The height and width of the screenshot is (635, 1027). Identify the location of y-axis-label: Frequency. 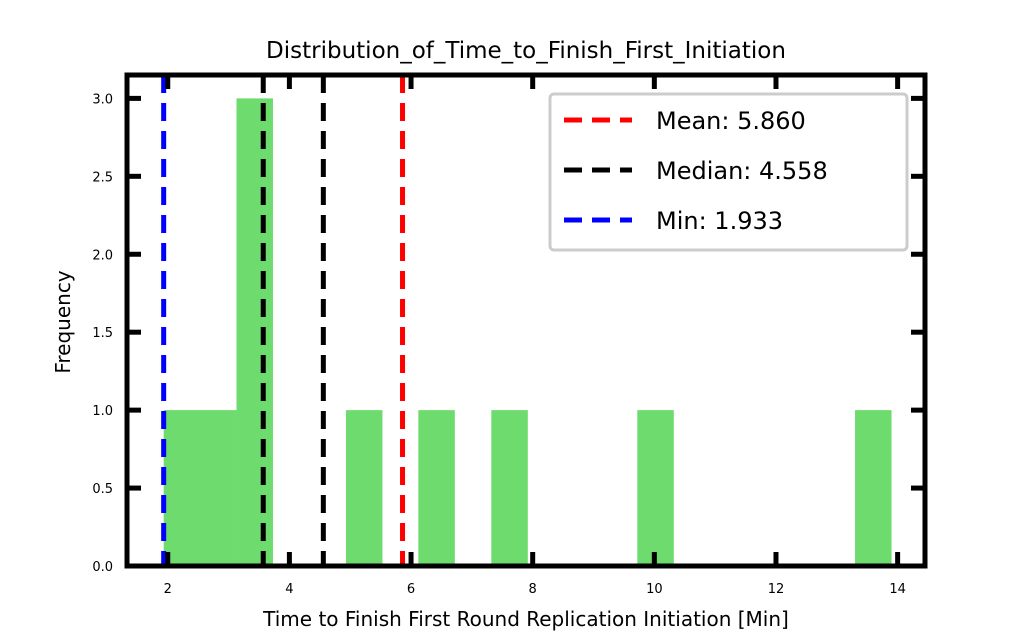
(63, 321).